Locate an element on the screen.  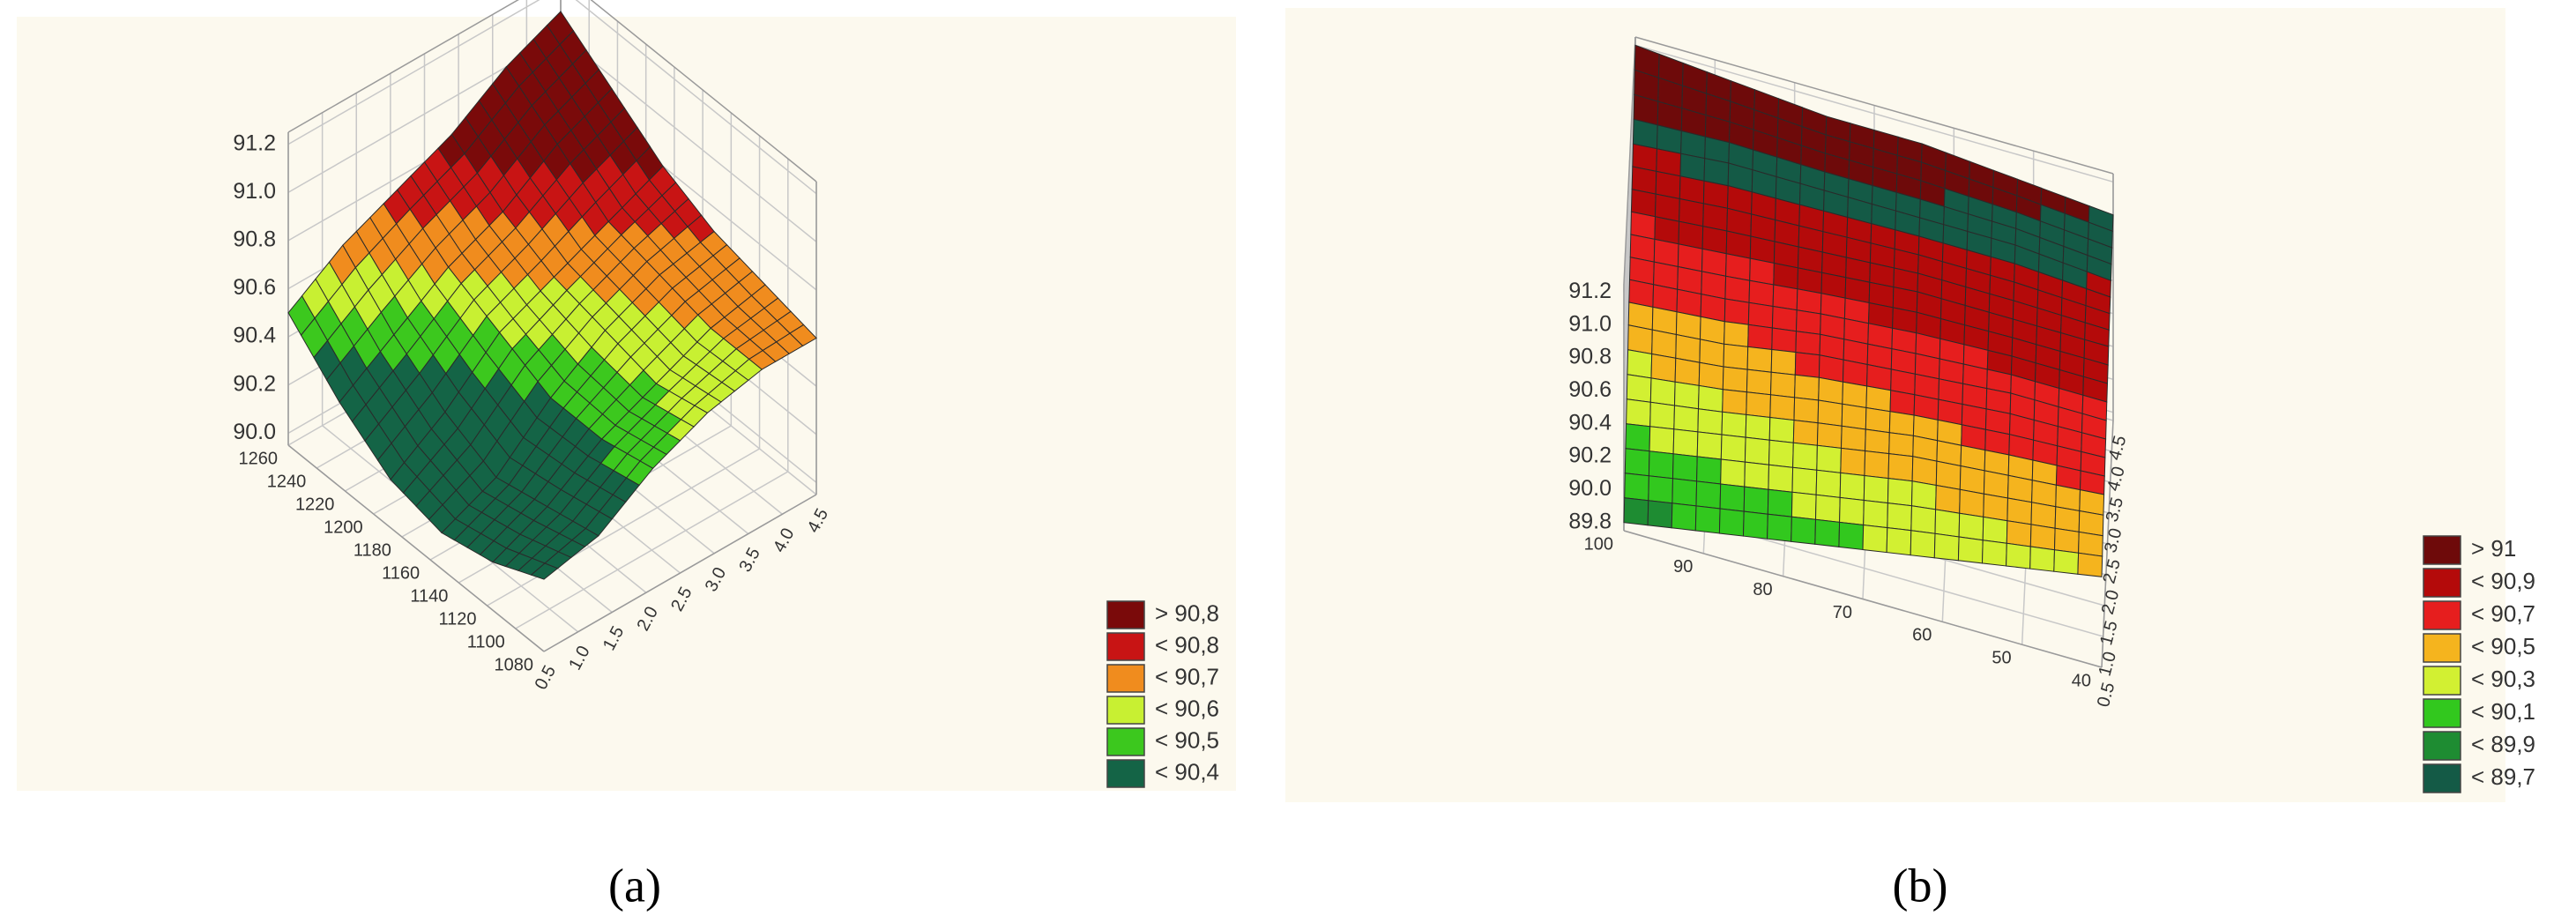
y-tick-label: 1180 is located at coordinates (372, 550).